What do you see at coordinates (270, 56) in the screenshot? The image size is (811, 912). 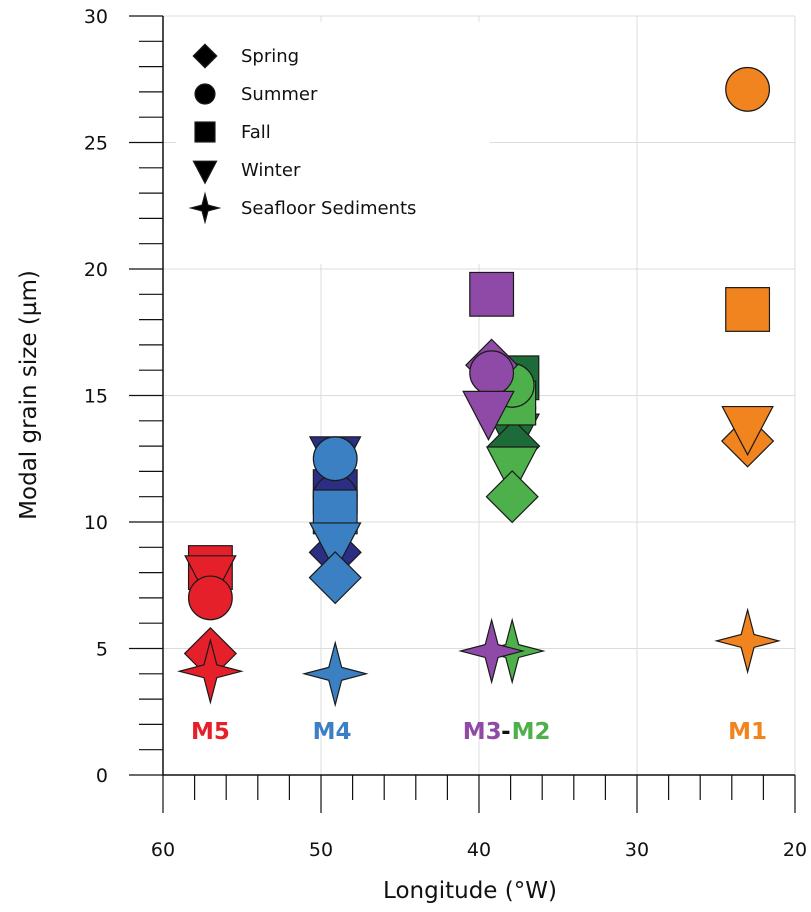 I see `legend-label: Spring` at bounding box center [270, 56].